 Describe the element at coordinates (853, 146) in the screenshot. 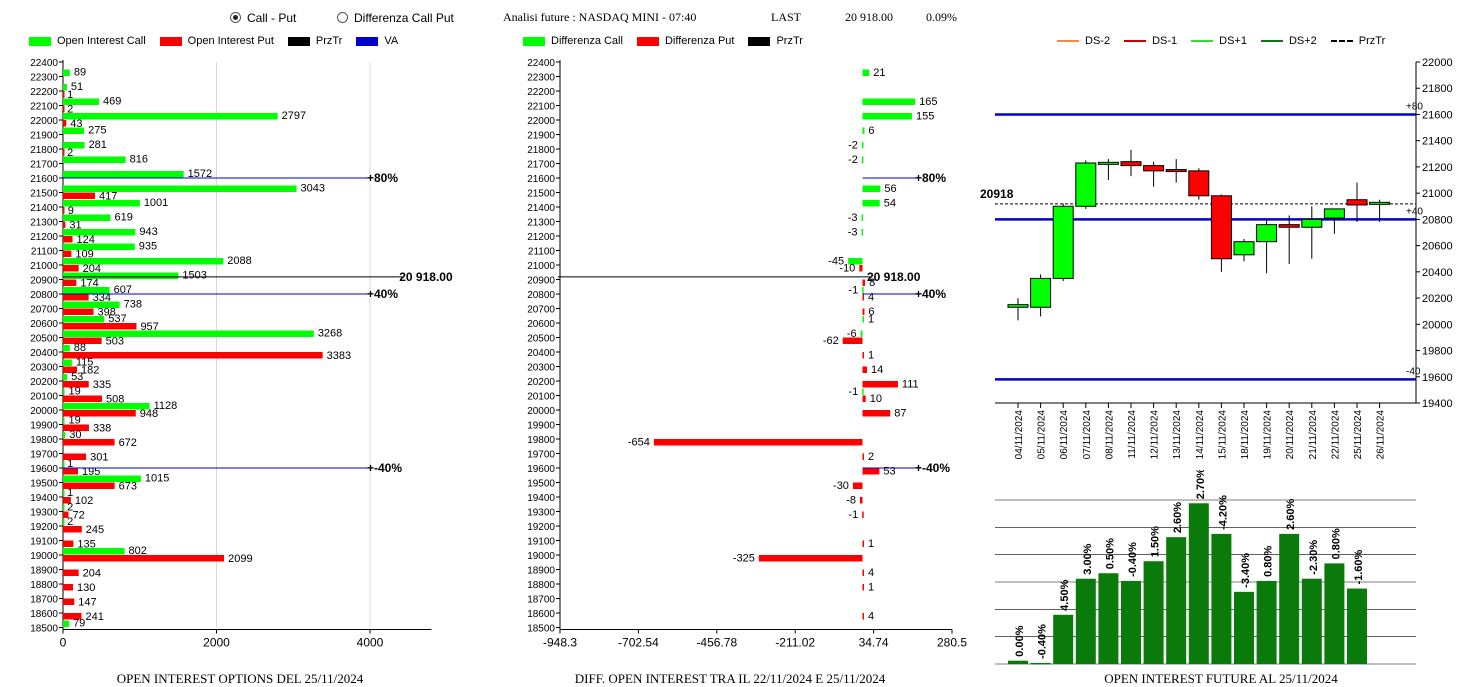

I see `diff-call-value-label: -2` at that location.